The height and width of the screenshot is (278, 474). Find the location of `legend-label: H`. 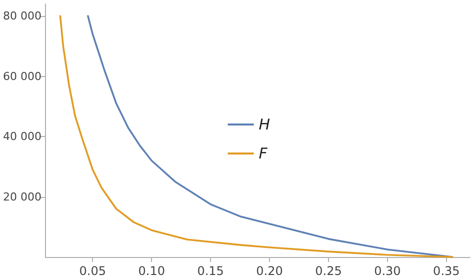

legend-label: H is located at coordinates (264, 125).